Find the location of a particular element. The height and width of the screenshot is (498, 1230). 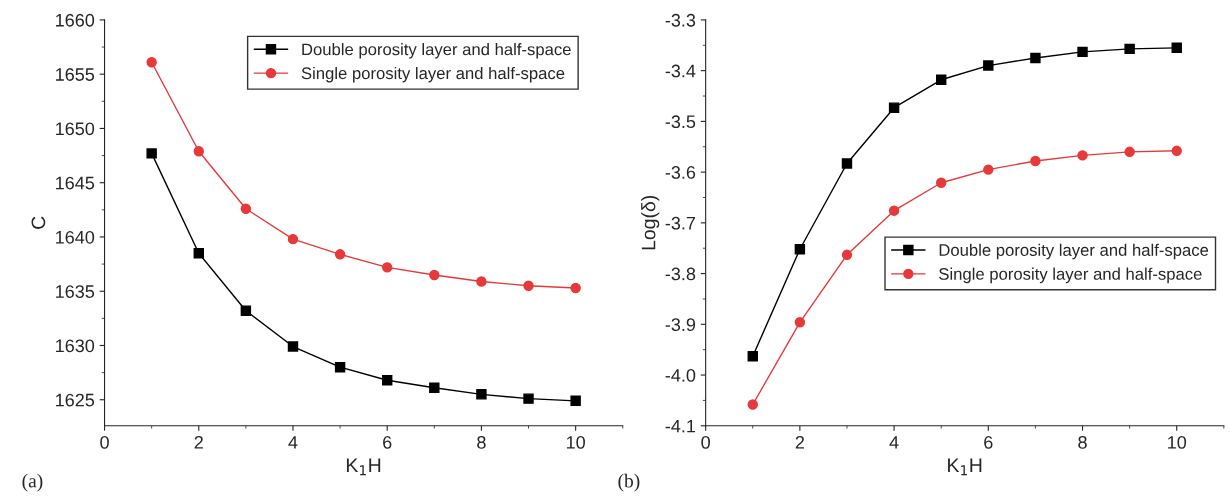

y-tick-label: -4.1 is located at coordinates (680, 426).